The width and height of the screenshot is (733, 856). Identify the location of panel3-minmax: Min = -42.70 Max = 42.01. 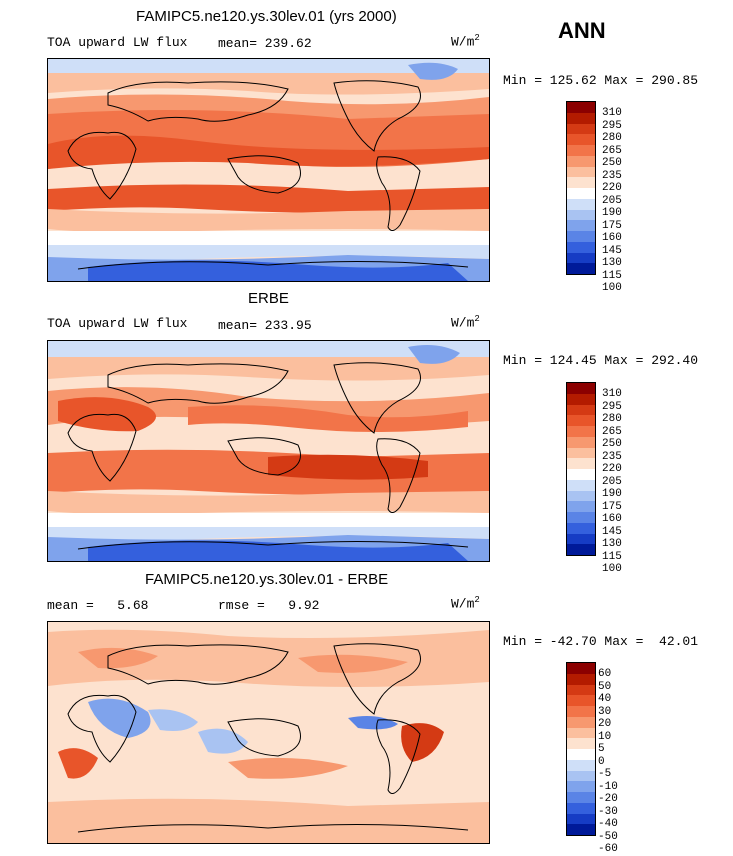
(601, 641).